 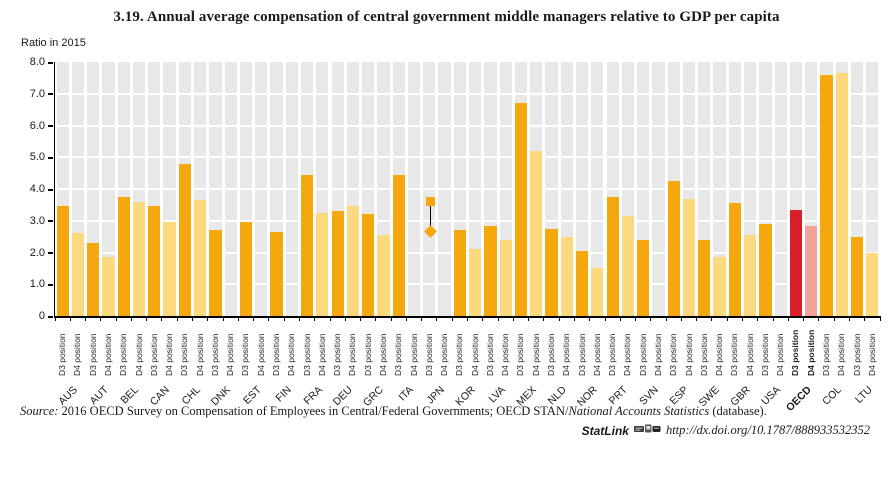 What do you see at coordinates (489, 354) in the screenshot?
I see `slot-label-lva-d3: D3 position` at bounding box center [489, 354].